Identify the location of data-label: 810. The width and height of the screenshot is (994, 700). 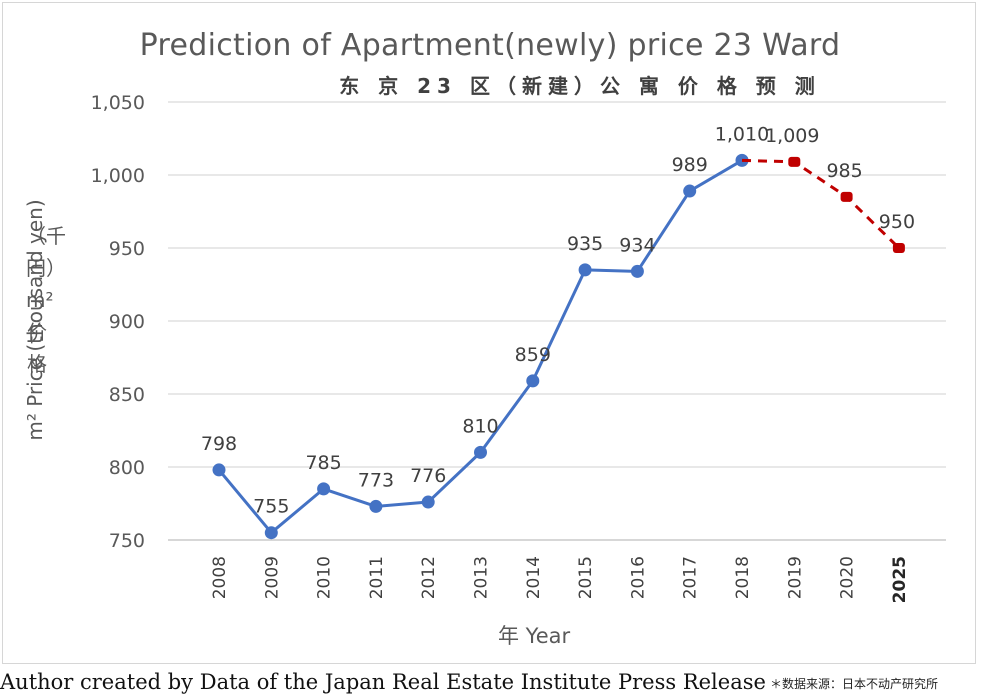
(480, 426).